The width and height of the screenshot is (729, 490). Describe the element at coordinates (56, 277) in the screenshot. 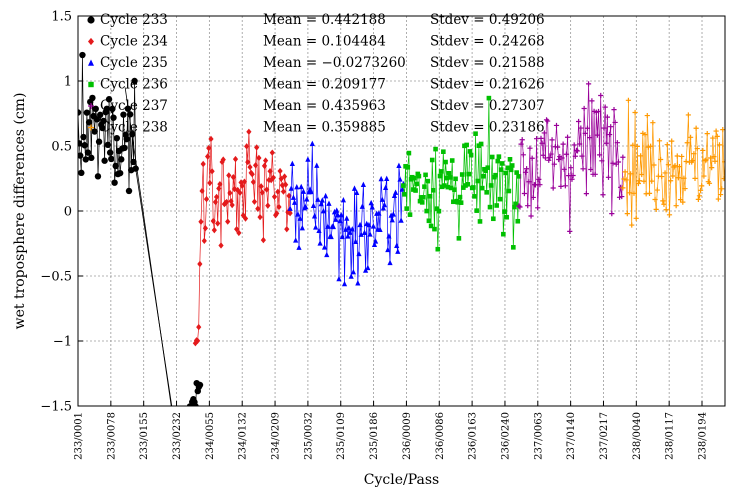

I see `y-tick-label: −0.5` at that location.